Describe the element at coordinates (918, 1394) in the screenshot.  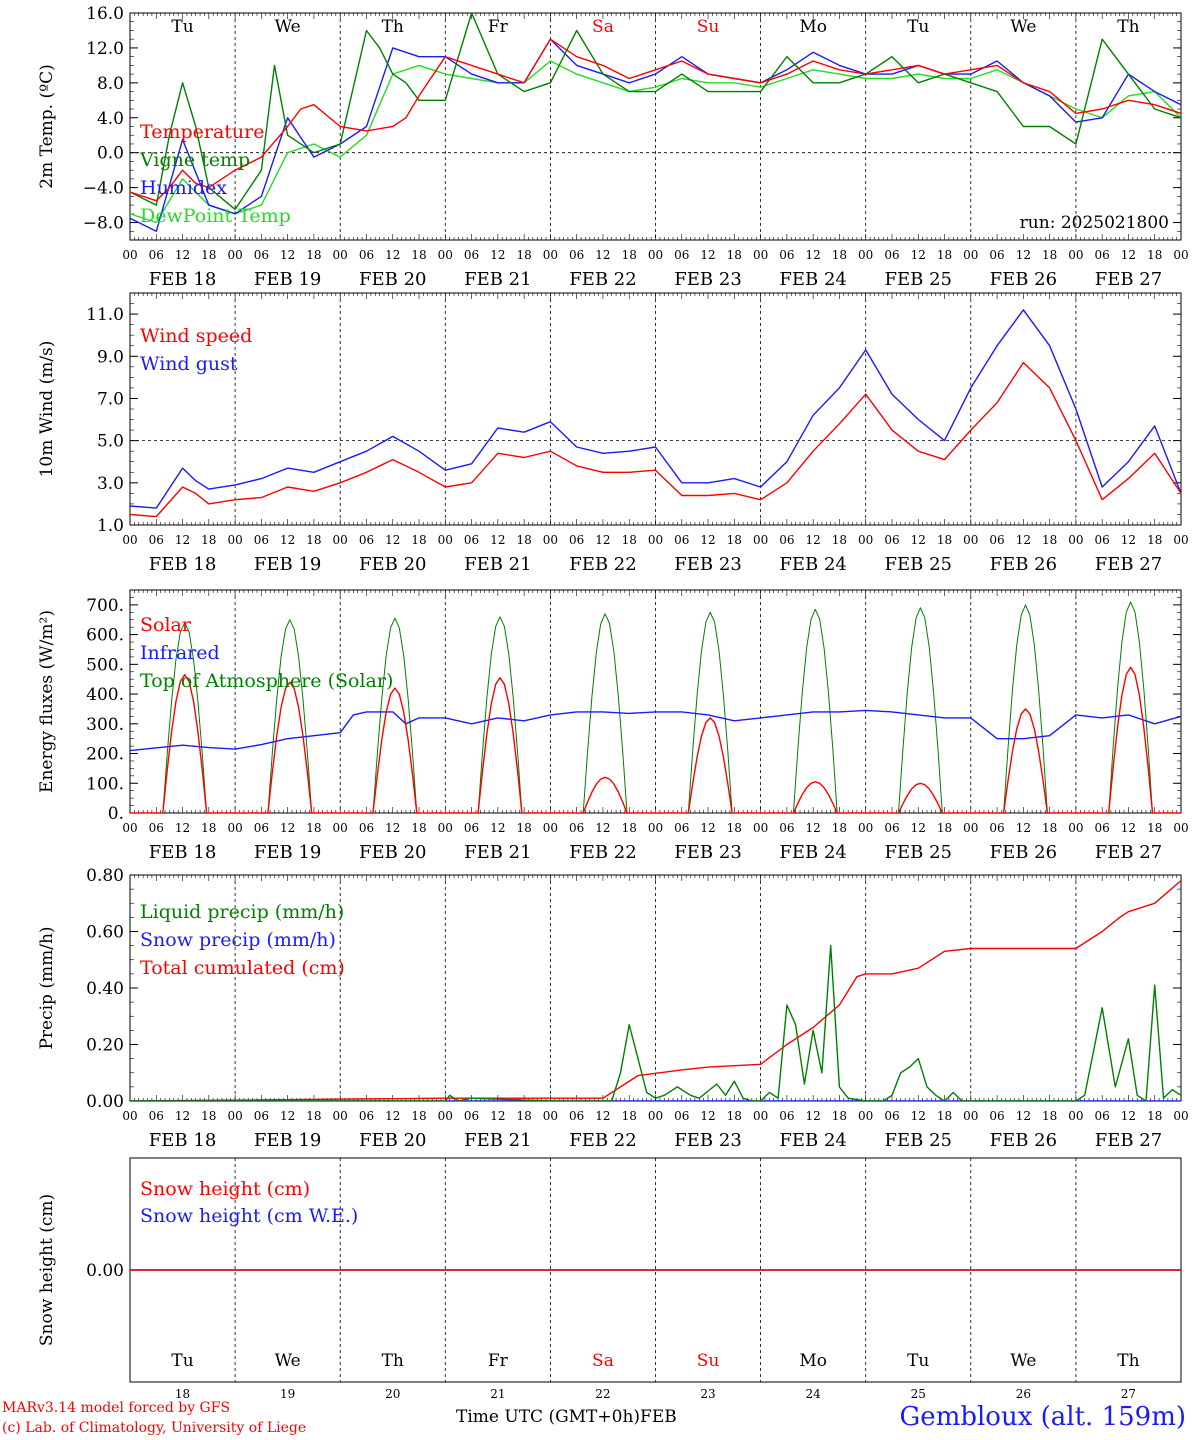
I see `day-number-label: 25` at that location.